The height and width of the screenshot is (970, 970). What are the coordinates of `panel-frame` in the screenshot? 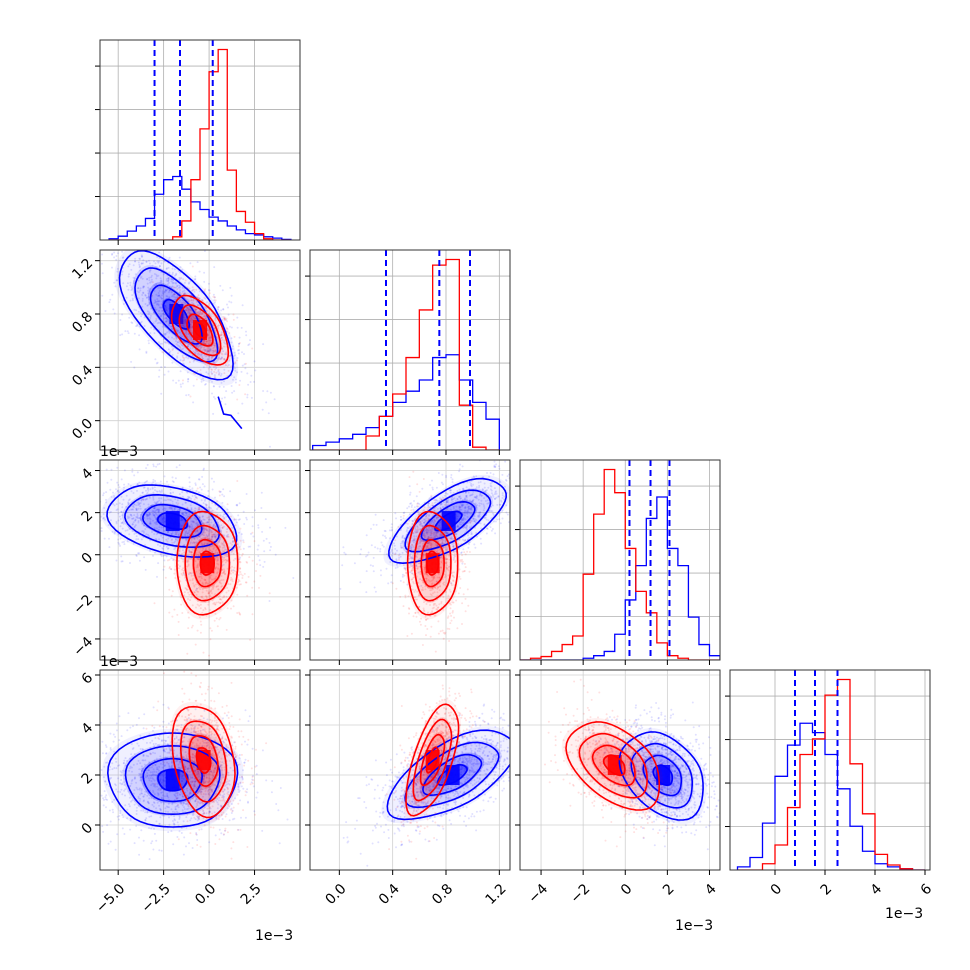 It's located at (410, 350).